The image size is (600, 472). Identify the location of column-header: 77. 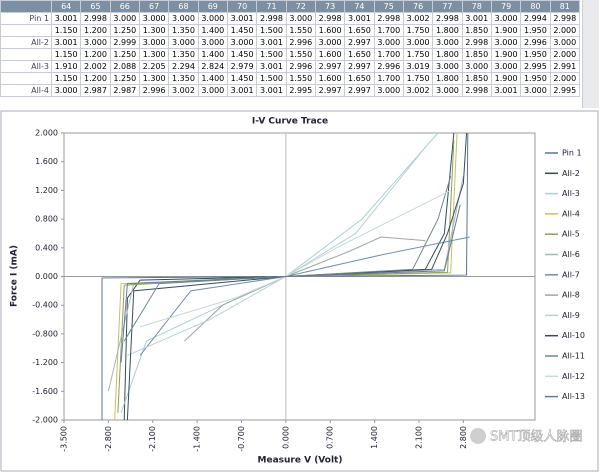
(447, 6).